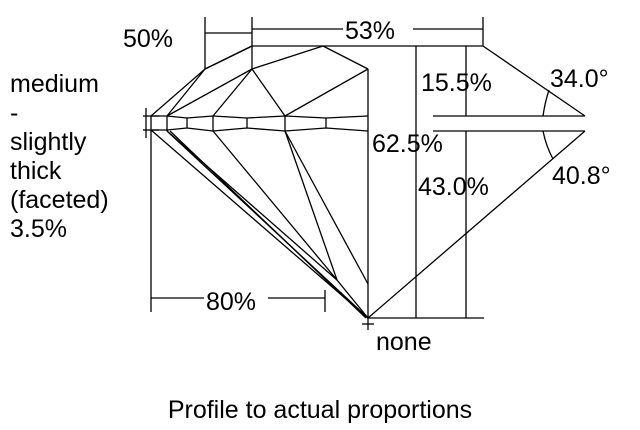 The height and width of the screenshot is (430, 640). I want to click on pavilion-depth-label: 43.0%, so click(453, 187).